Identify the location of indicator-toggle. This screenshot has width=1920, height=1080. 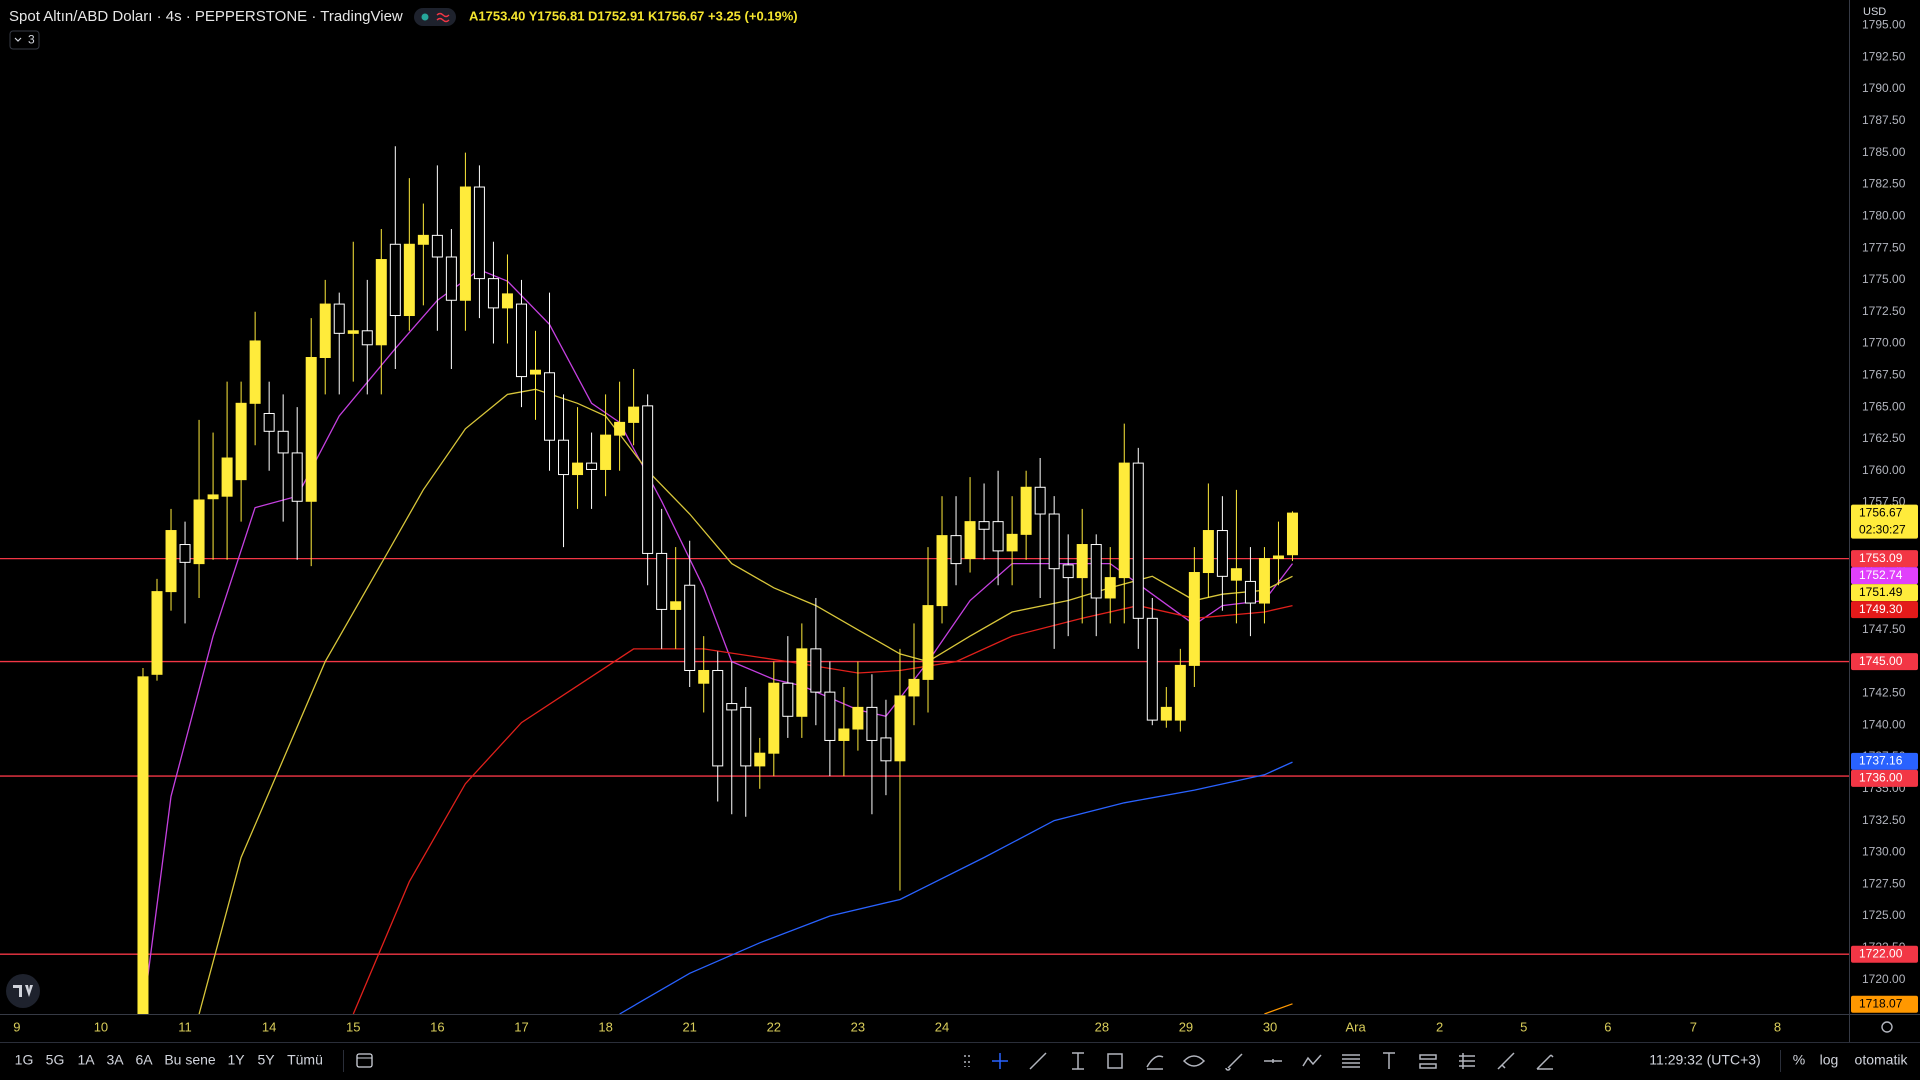
(24, 40).